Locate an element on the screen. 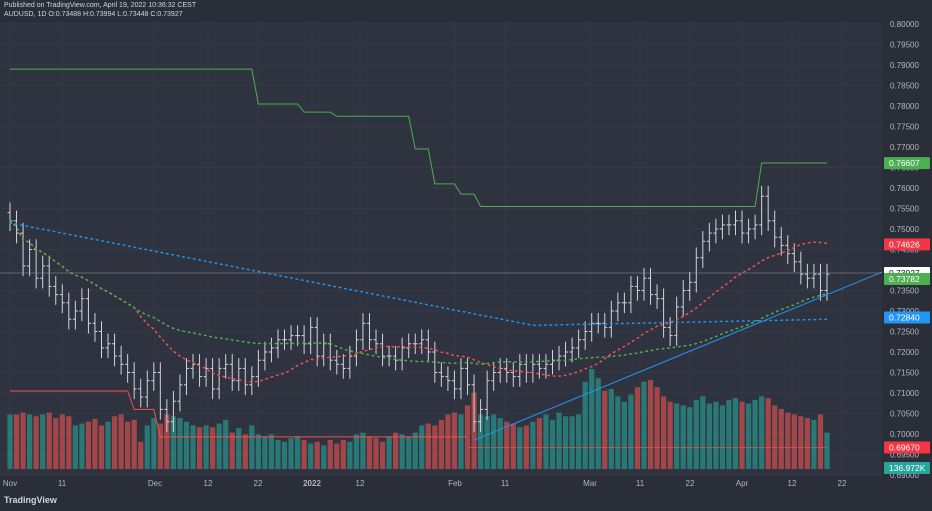 The width and height of the screenshot is (932, 511). time-scale is located at coordinates (466, 493).